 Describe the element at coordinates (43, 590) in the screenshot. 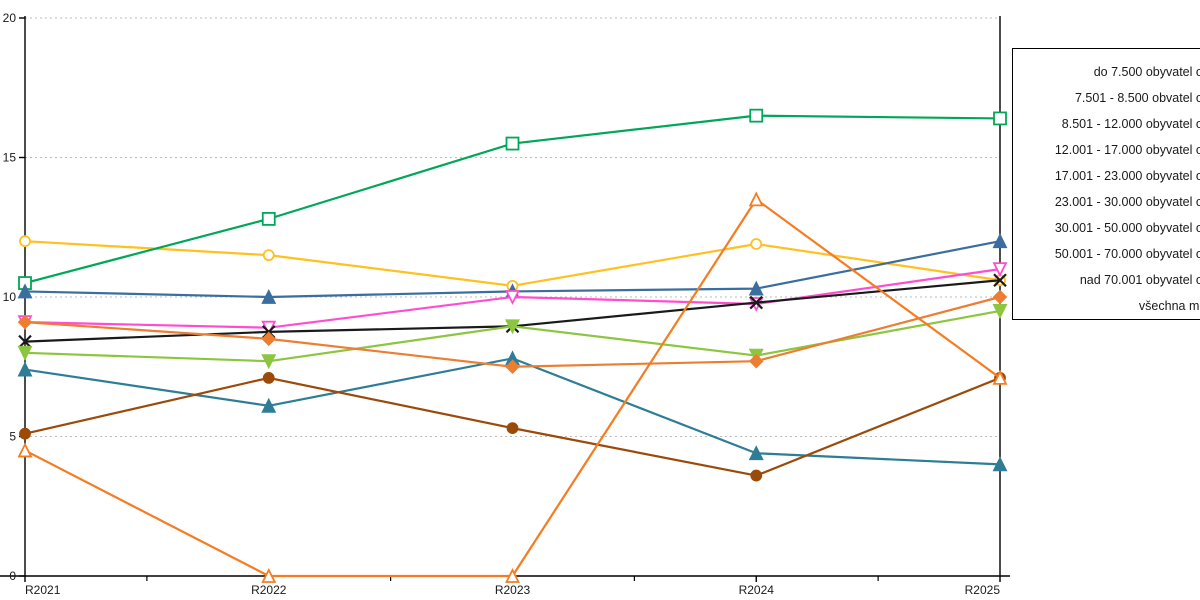

I see `svg-text: R2021` at that location.